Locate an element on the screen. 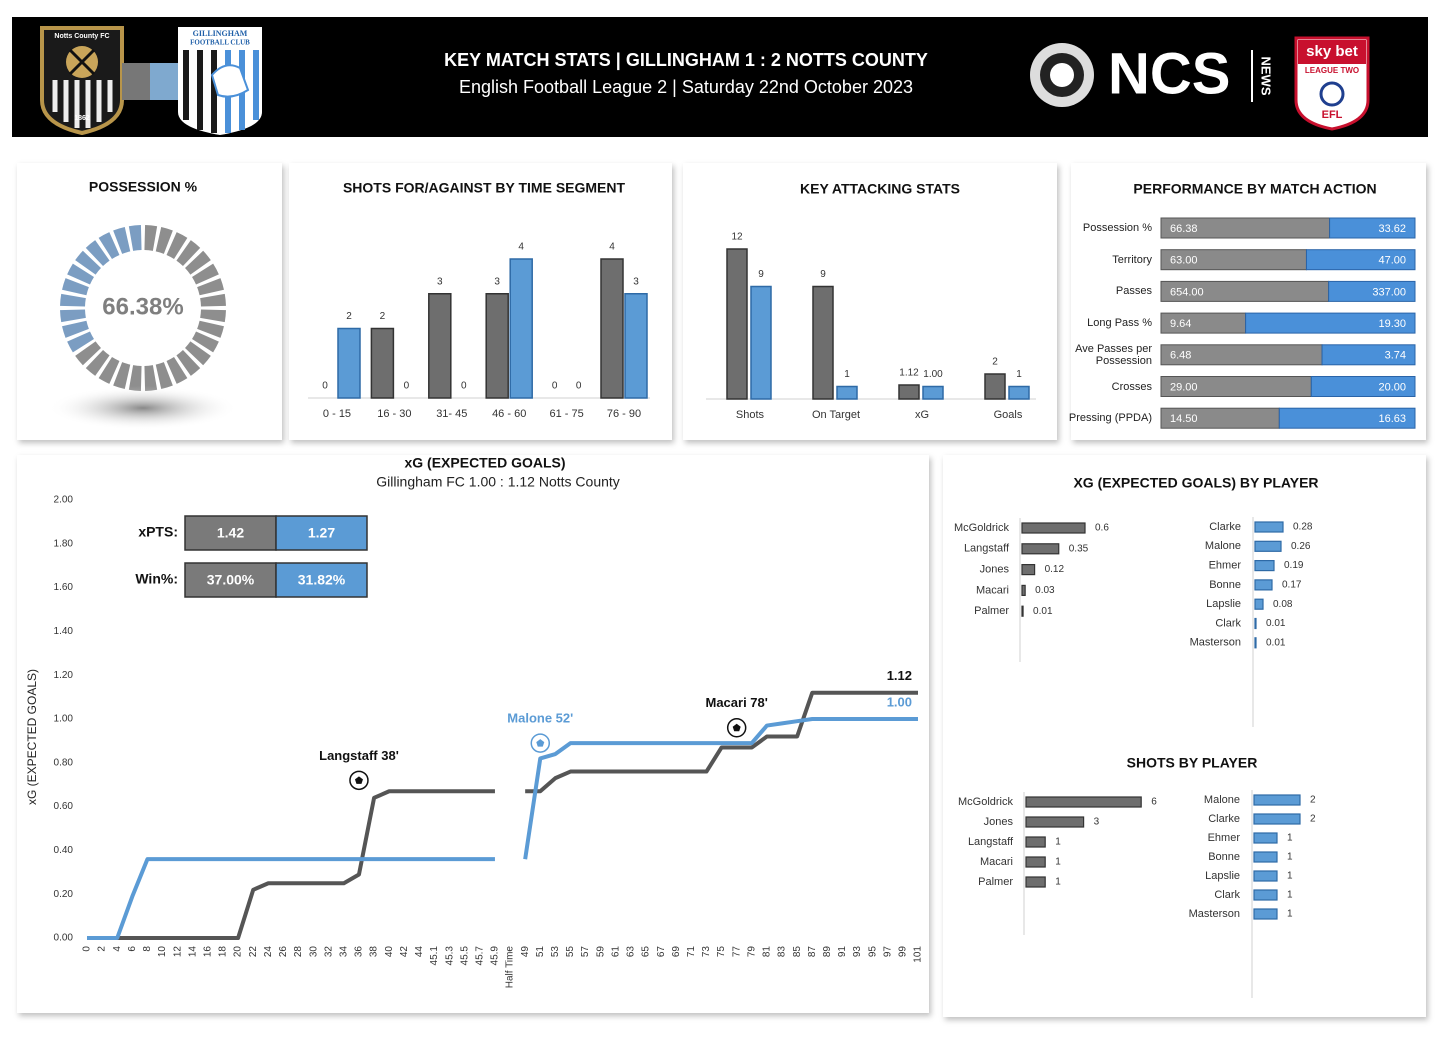 The height and width of the screenshot is (1037, 1440). x-tick-label: 30 is located at coordinates (313, 952).